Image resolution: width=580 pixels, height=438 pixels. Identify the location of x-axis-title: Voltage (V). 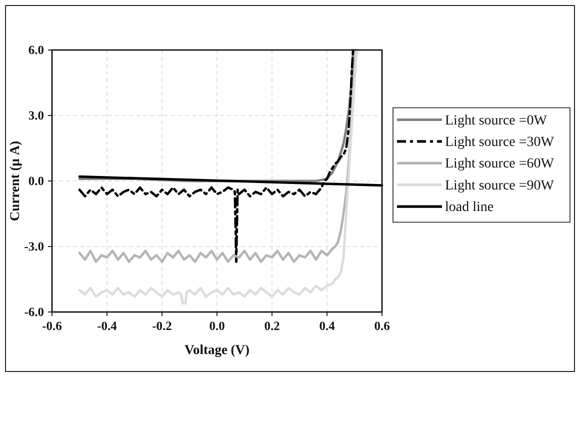
(217, 349).